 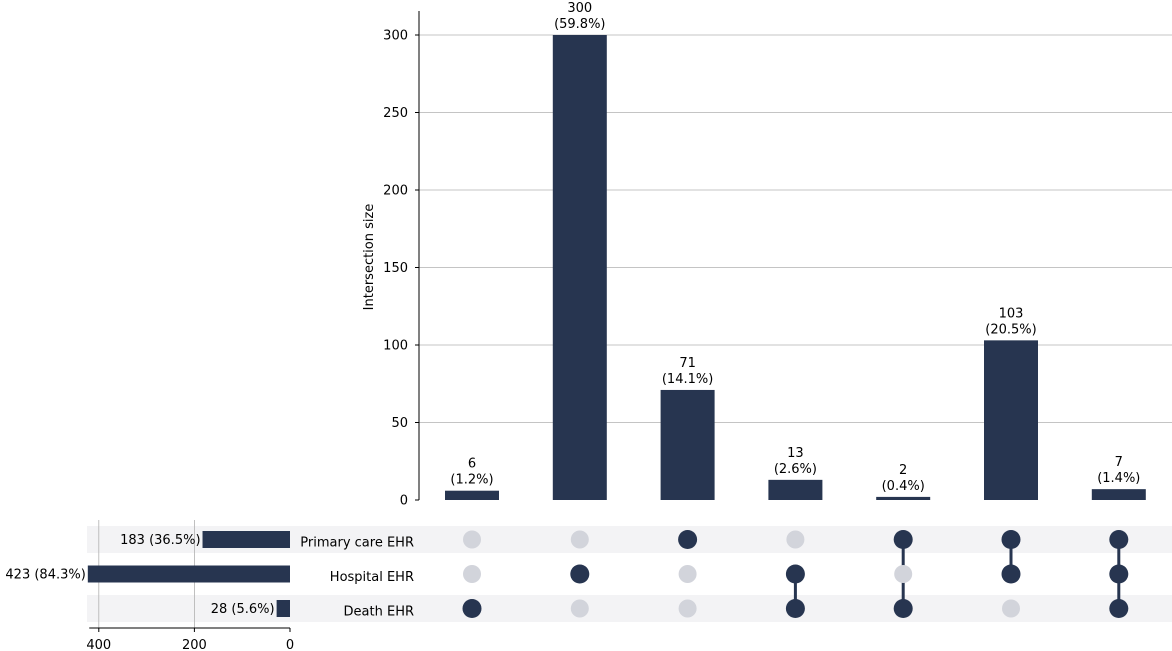 I want to click on y-tick-label: 300, so click(x=395, y=36).